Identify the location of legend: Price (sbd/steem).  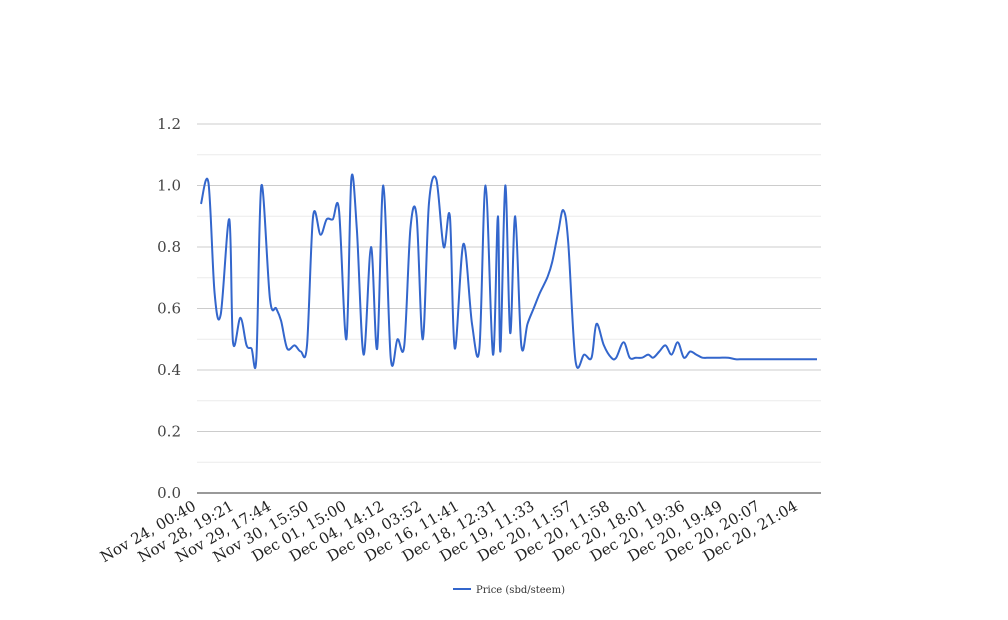
(509, 590).